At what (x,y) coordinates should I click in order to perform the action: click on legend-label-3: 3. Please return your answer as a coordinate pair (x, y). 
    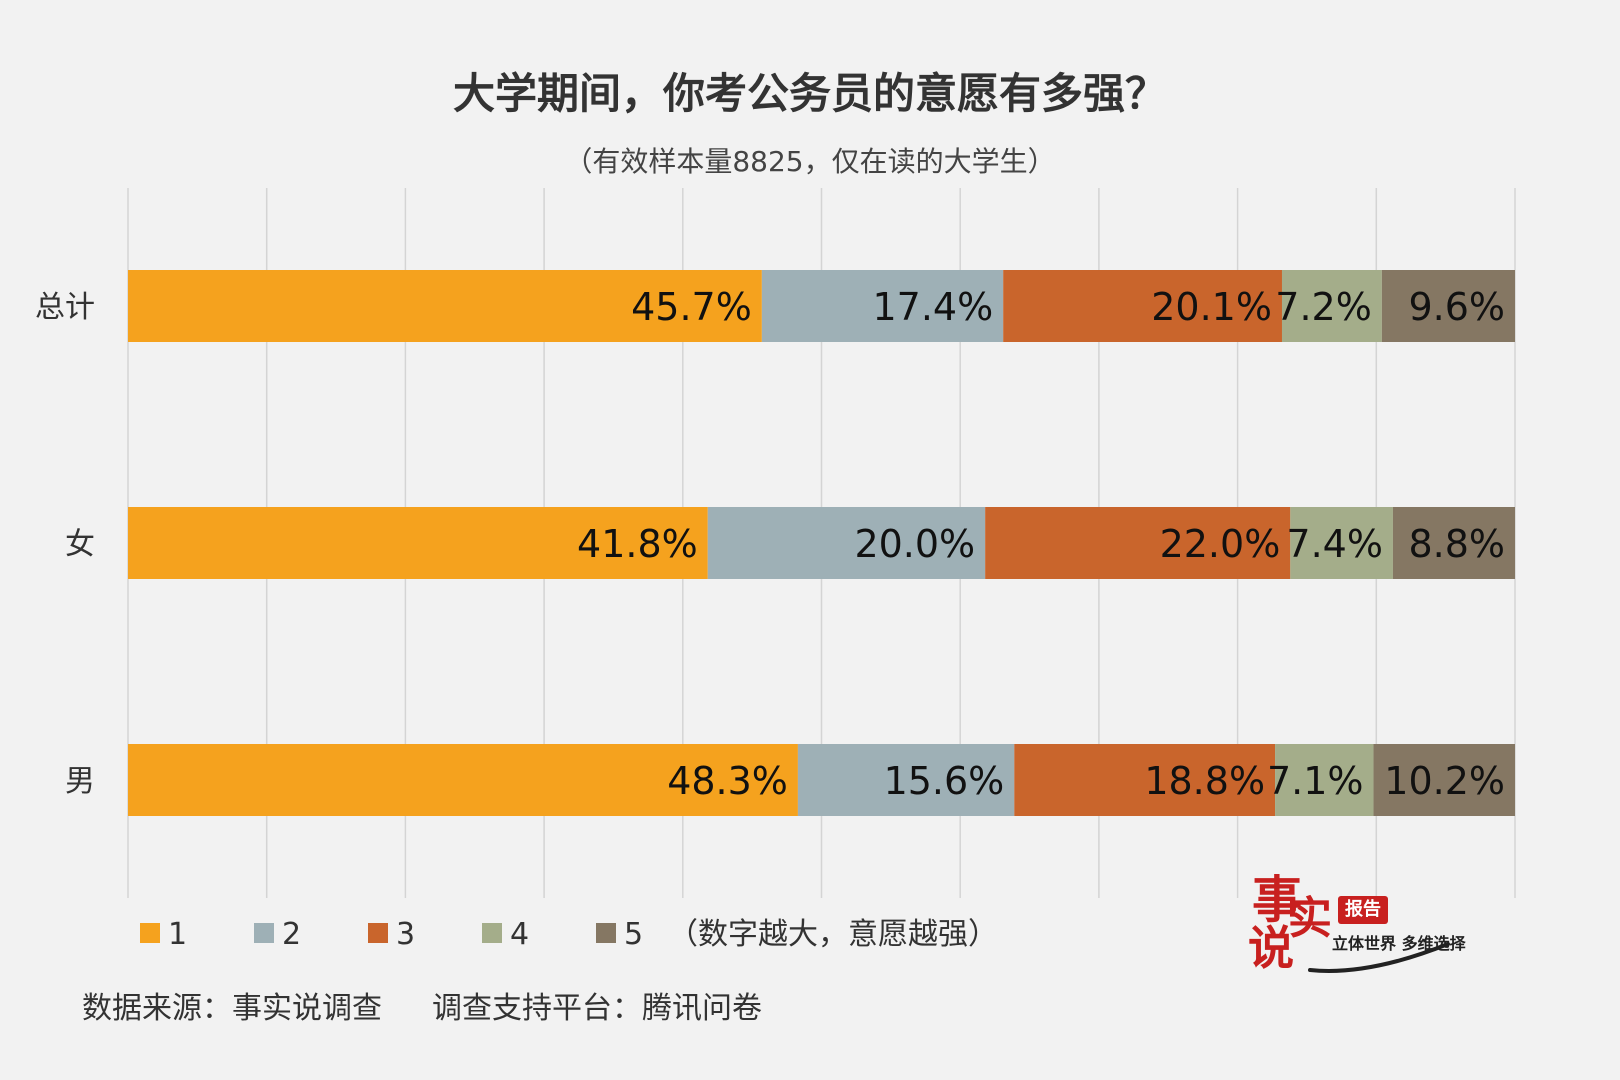
    Looking at the image, I should click on (405, 934).